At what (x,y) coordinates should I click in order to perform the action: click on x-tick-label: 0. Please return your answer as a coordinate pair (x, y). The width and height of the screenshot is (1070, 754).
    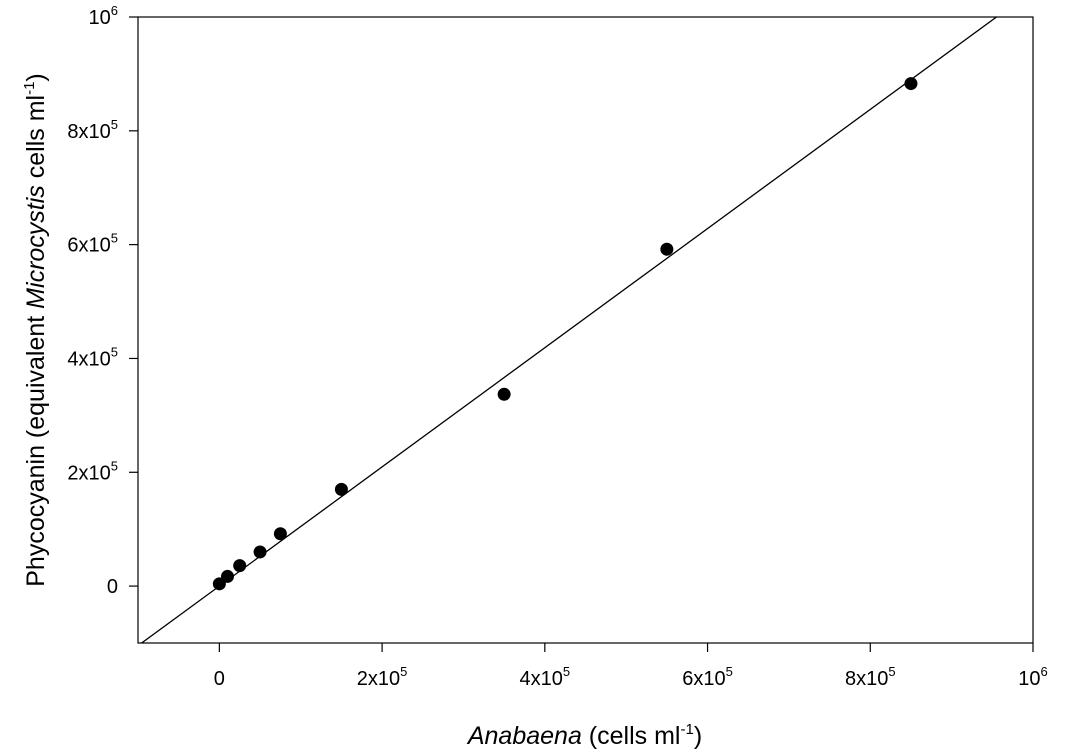
    Looking at the image, I should click on (219, 679).